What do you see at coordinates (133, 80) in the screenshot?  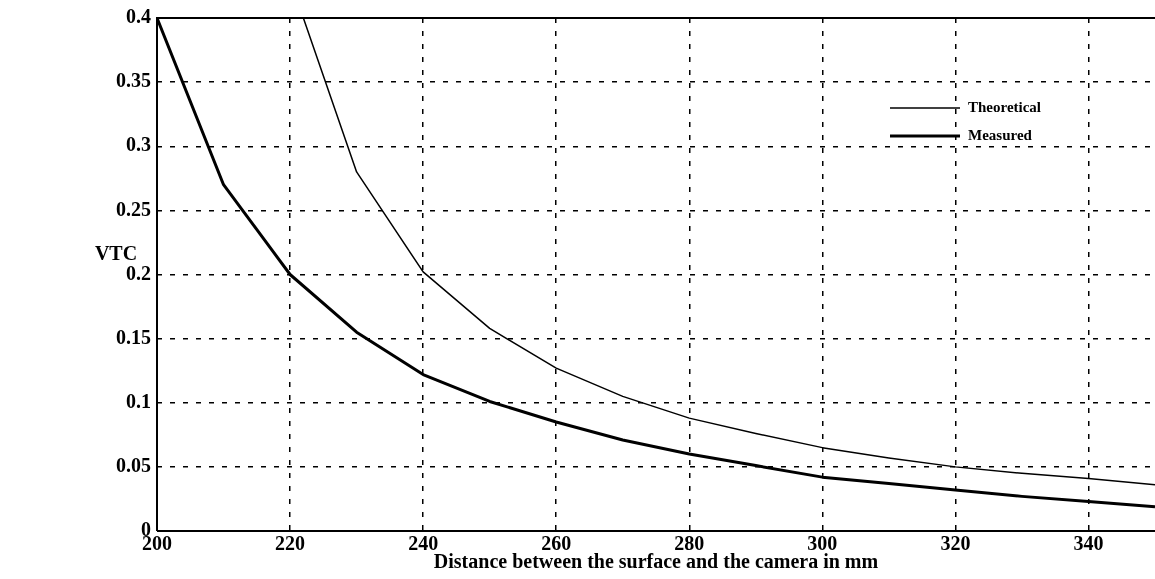 I see `y-tick-label: 0.35` at bounding box center [133, 80].